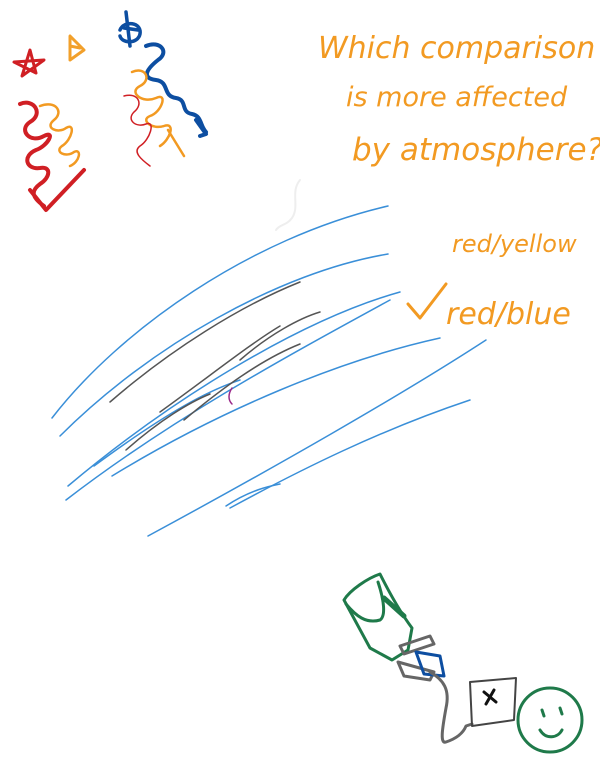  Describe the element at coordinates (550, 720) in the screenshot. I see `smiley-face-icon` at that location.